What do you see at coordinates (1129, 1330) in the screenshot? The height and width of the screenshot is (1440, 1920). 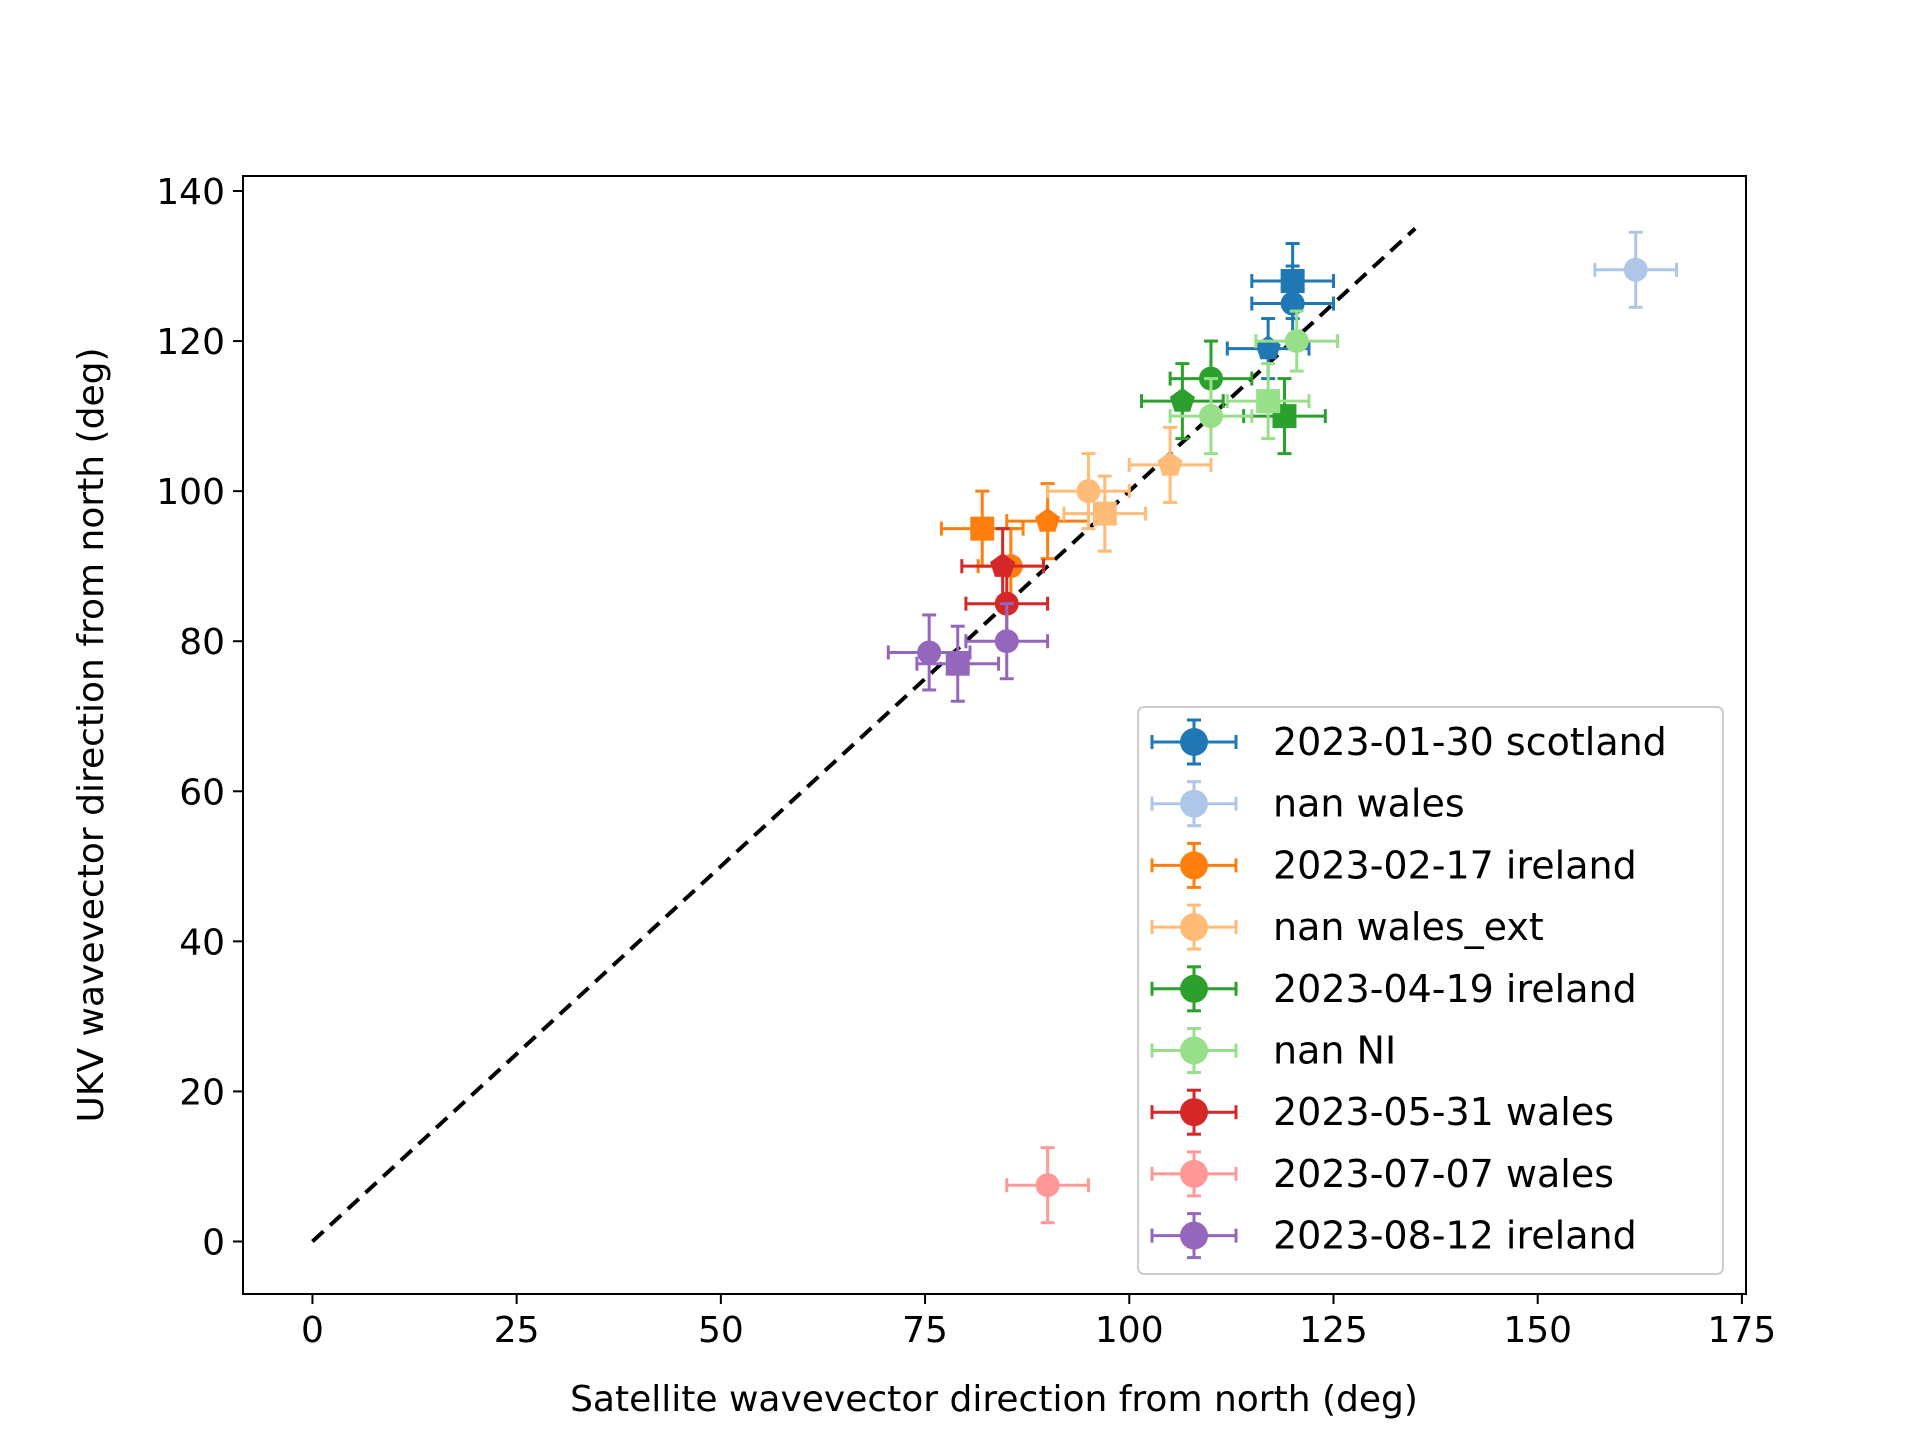 I see `x-tick-label: 100` at bounding box center [1129, 1330].